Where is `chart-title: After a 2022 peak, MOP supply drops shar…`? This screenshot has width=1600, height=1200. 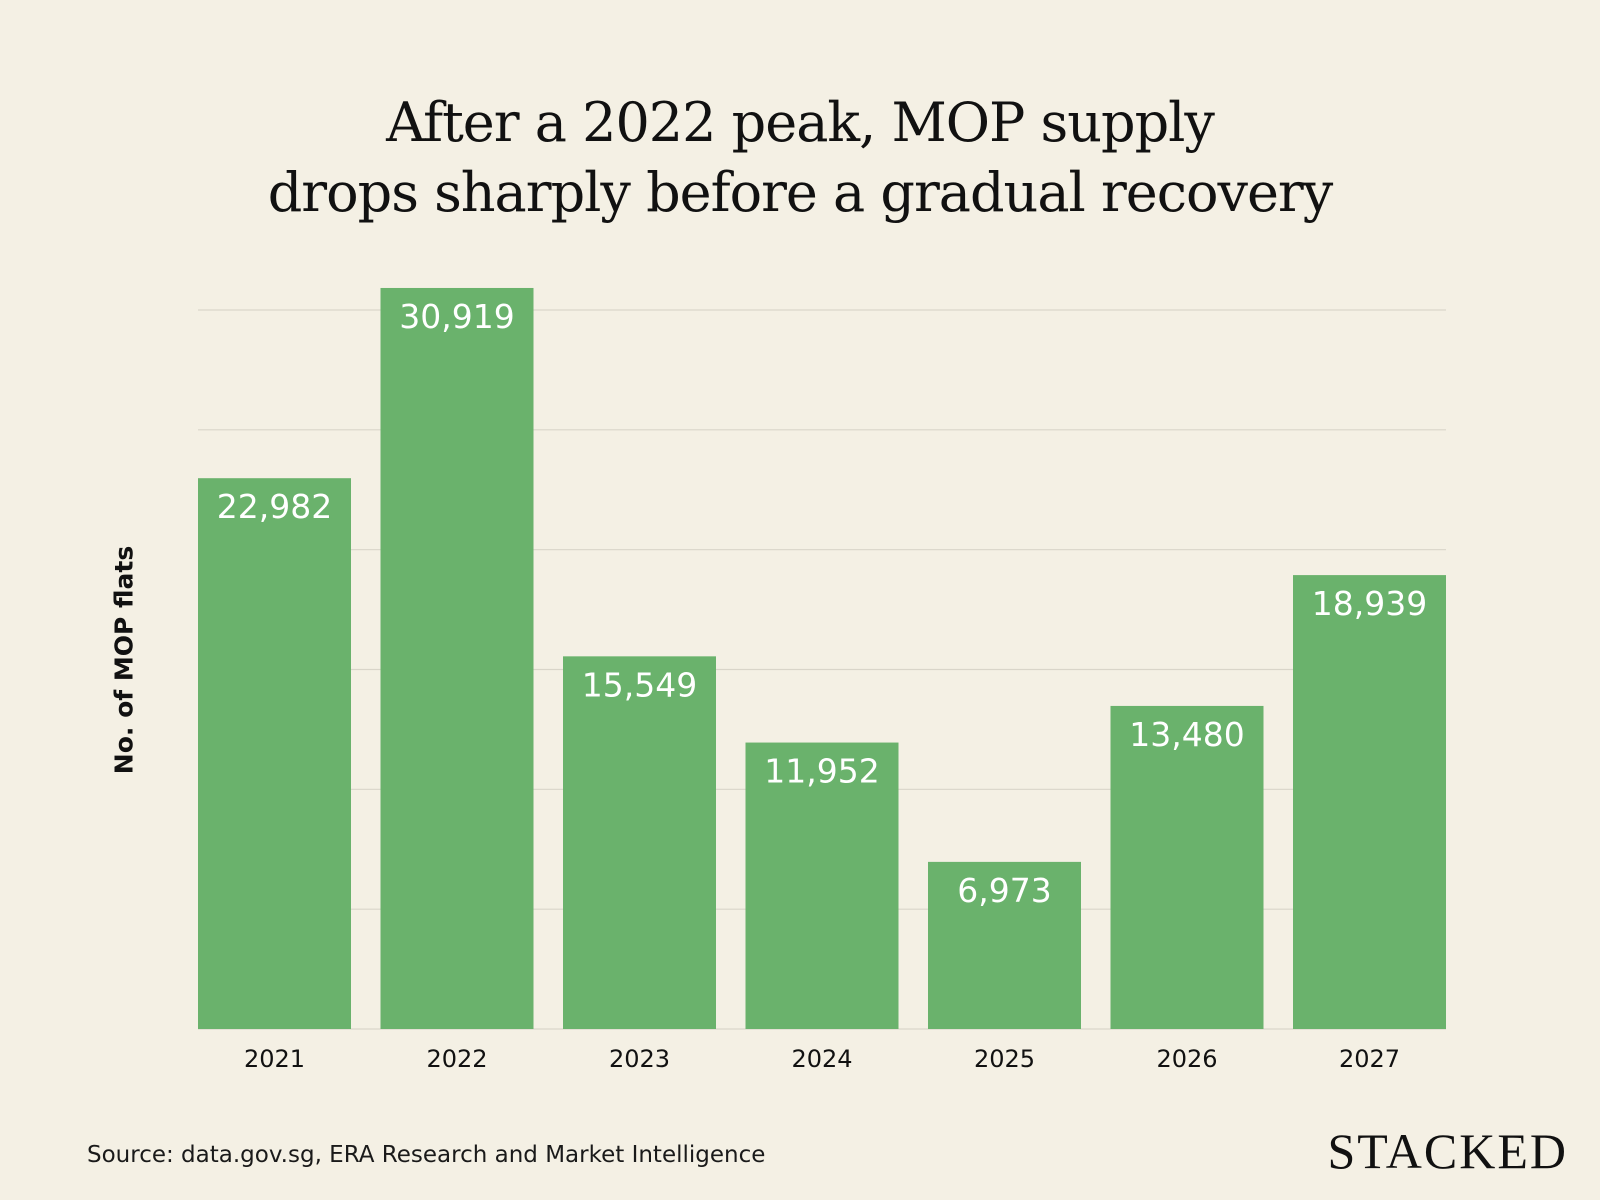
chart-title: After a 2022 peak, MOP supply drops shar… is located at coordinates (800, 158).